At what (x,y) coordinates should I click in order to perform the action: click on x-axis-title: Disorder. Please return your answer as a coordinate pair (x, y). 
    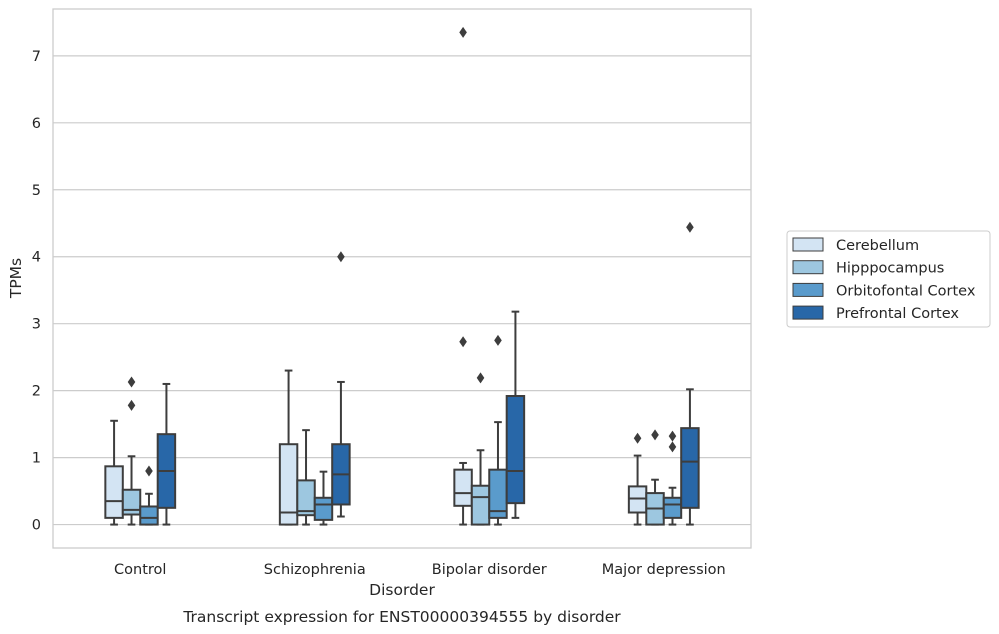
    Looking at the image, I should click on (402, 590).